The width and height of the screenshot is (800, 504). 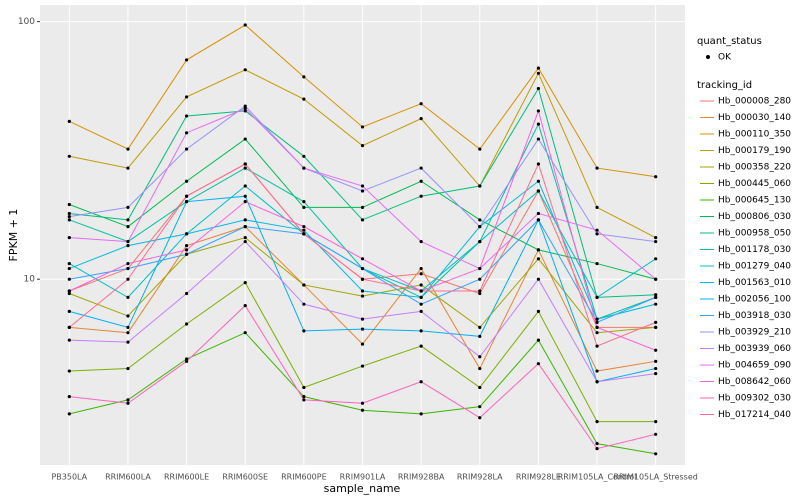 What do you see at coordinates (725, 58) in the screenshot?
I see `legend-label: OK` at bounding box center [725, 58].